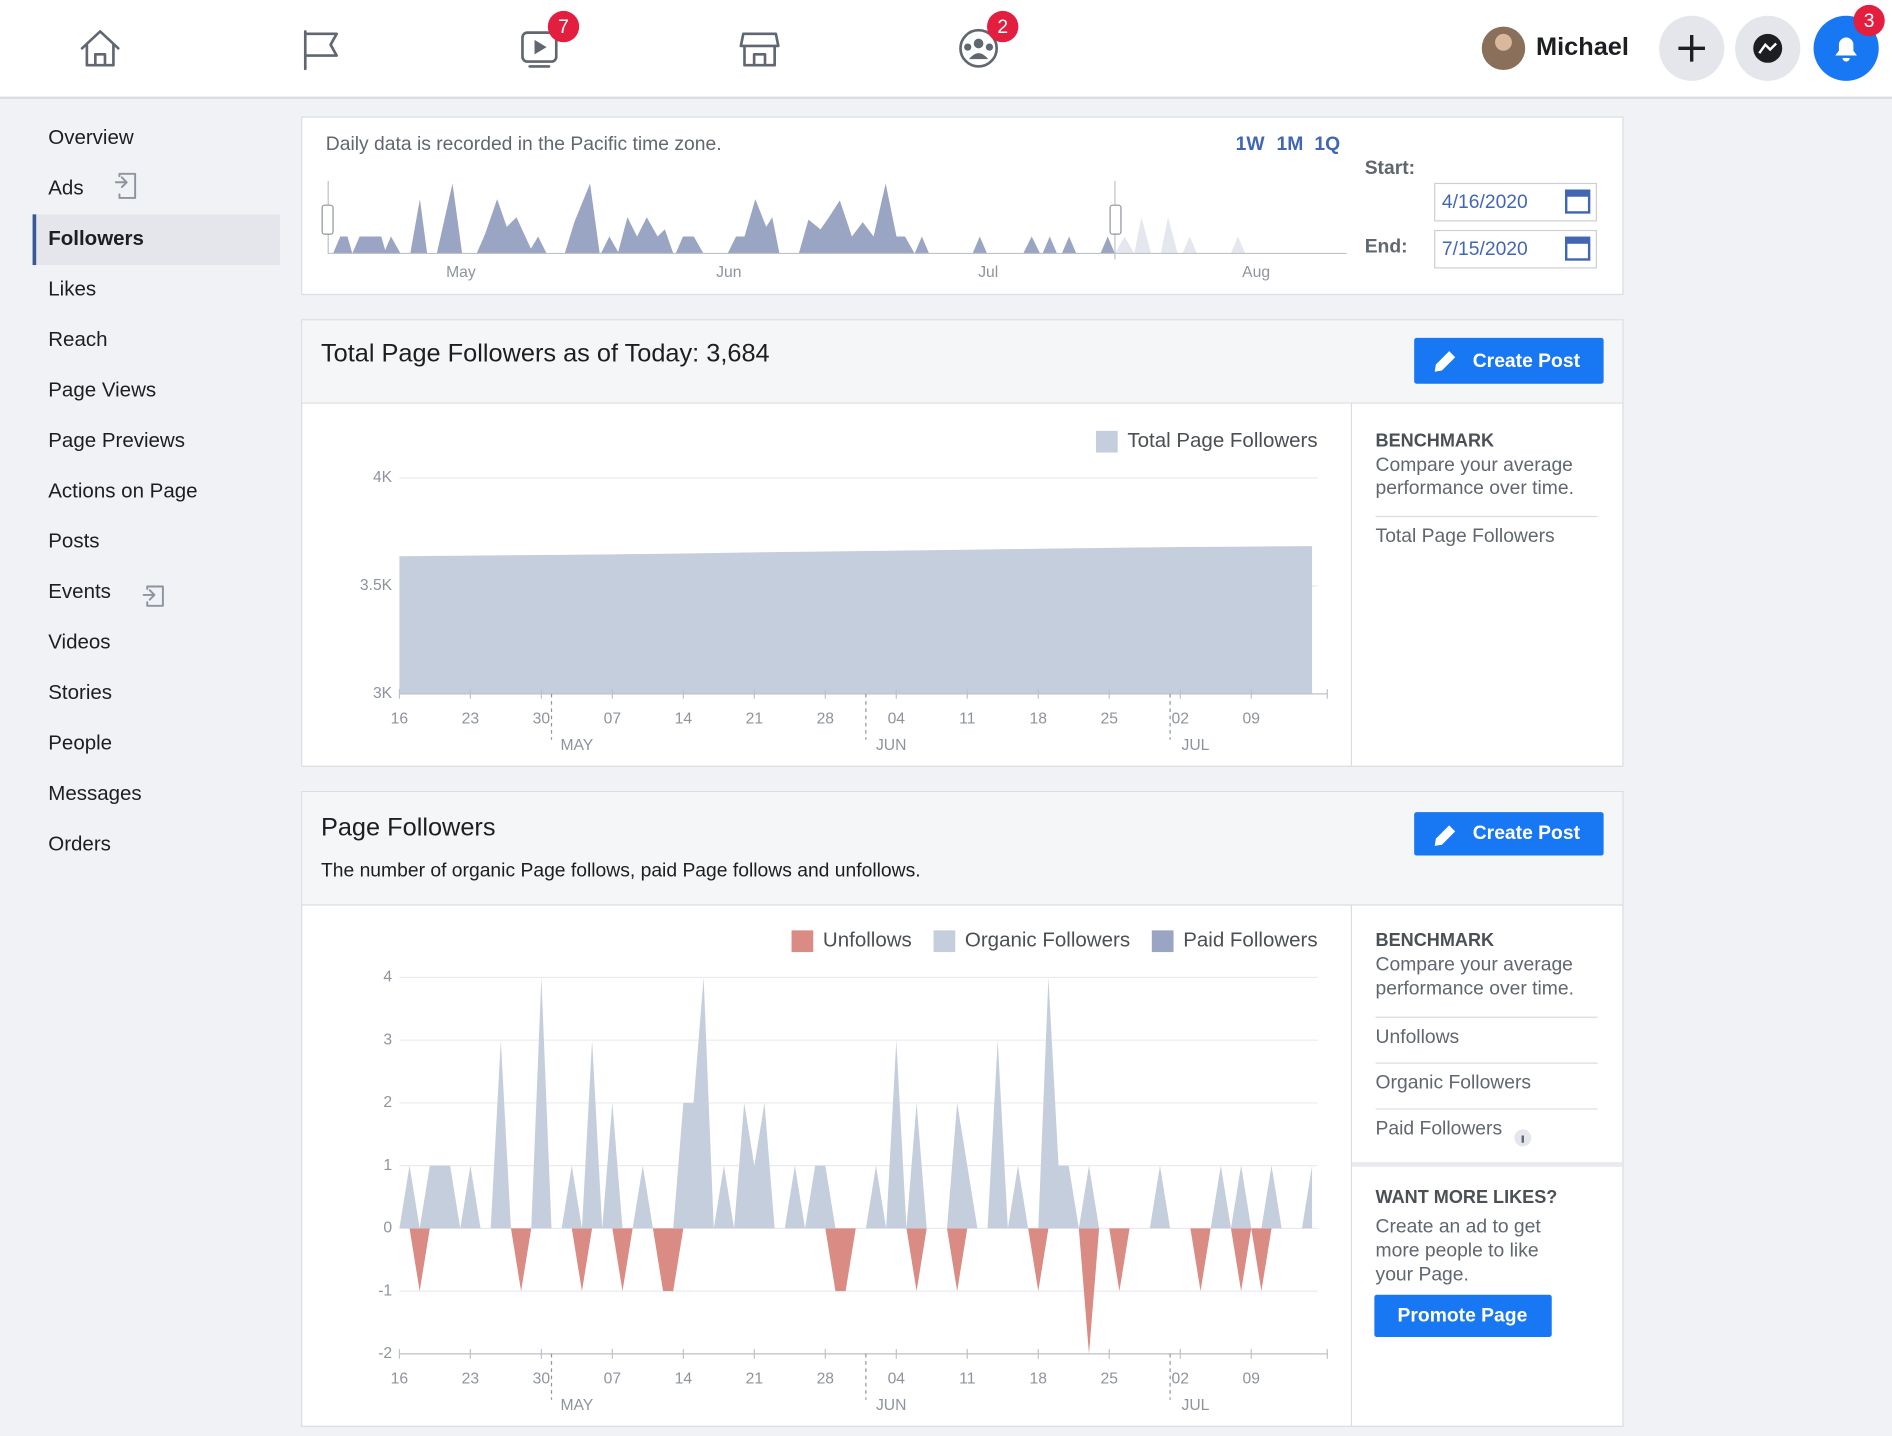 The image size is (1892, 1436). Describe the element at coordinates (156, 240) in the screenshot. I see `selected-item-bg` at that location.